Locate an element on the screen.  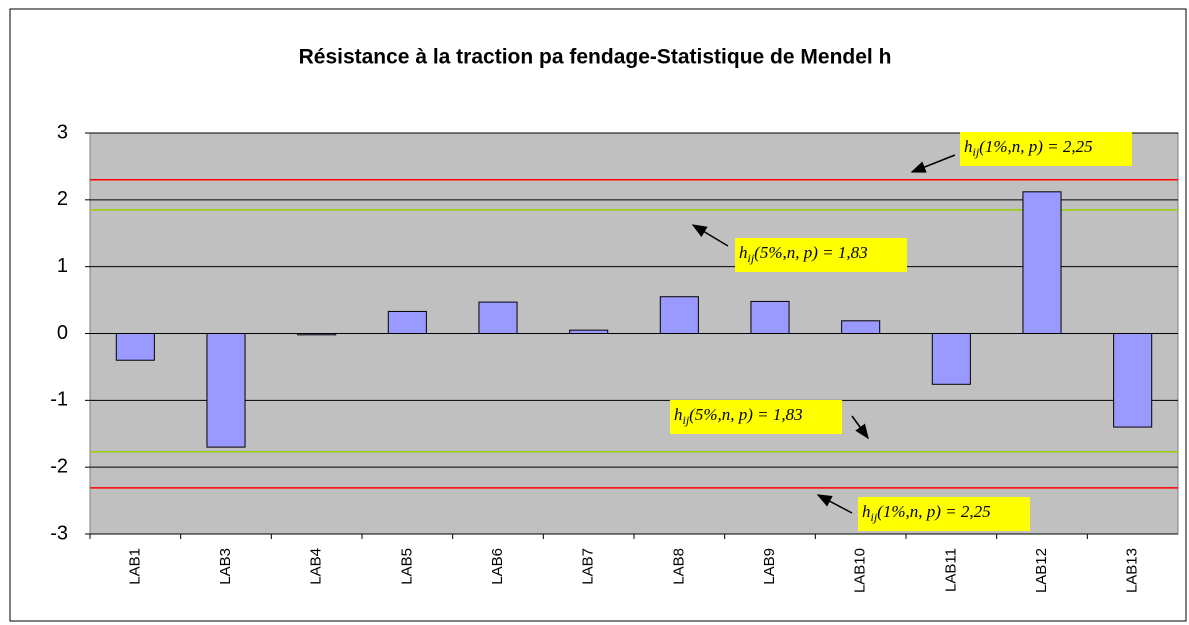
x-tick-label: LAB1 is located at coordinates (134, 566).